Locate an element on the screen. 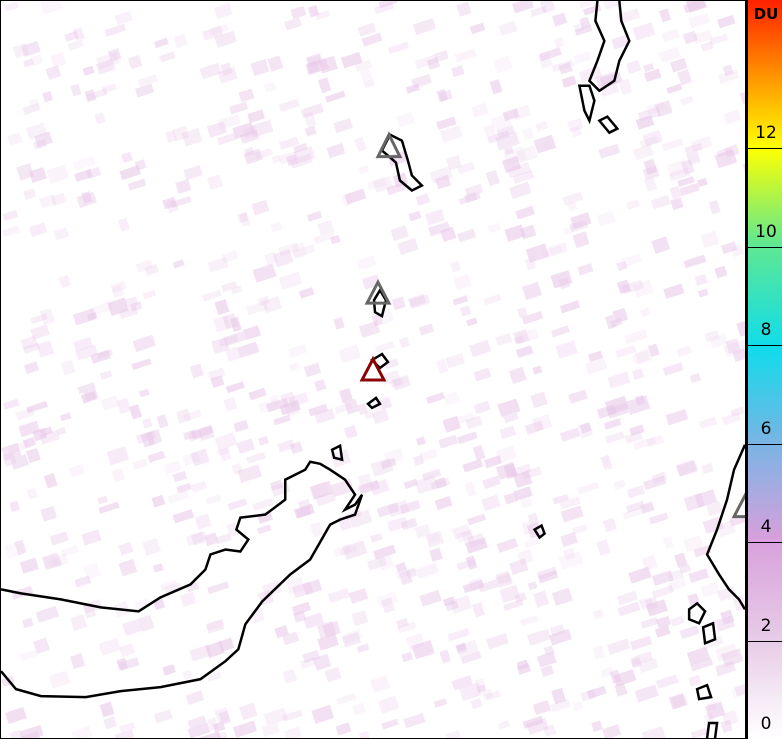 The width and height of the screenshot is (782, 739). coastline-island-north-small is located at coordinates (586, 104).